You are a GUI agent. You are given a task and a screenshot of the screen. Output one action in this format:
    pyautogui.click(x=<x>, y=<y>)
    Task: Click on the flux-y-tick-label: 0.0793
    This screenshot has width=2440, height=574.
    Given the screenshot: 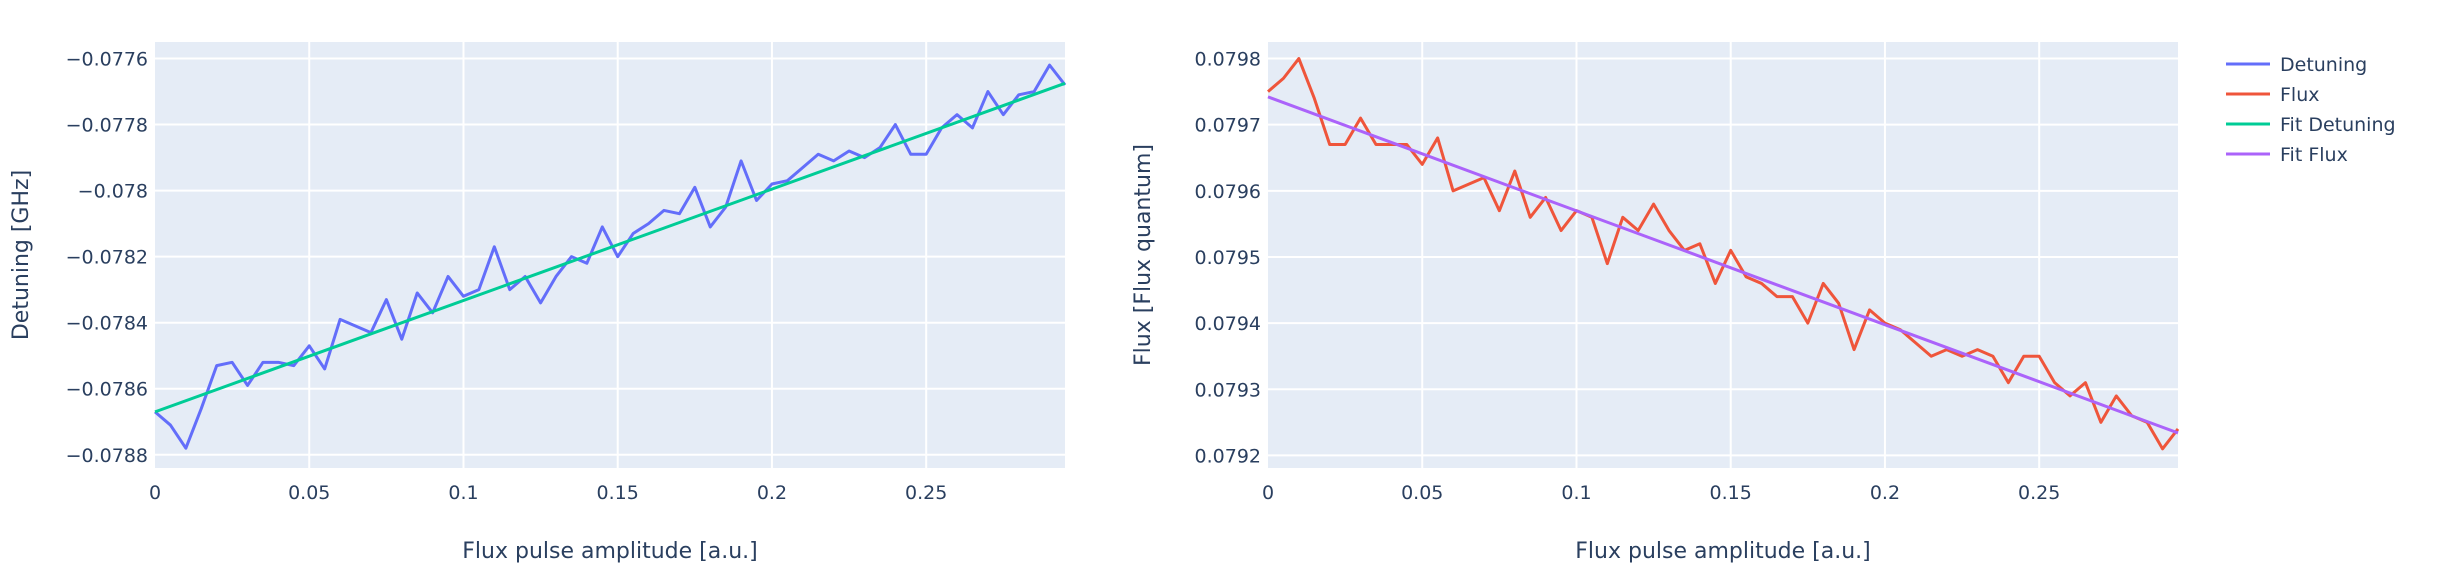 What is the action you would take?
    pyautogui.click(x=1228, y=390)
    